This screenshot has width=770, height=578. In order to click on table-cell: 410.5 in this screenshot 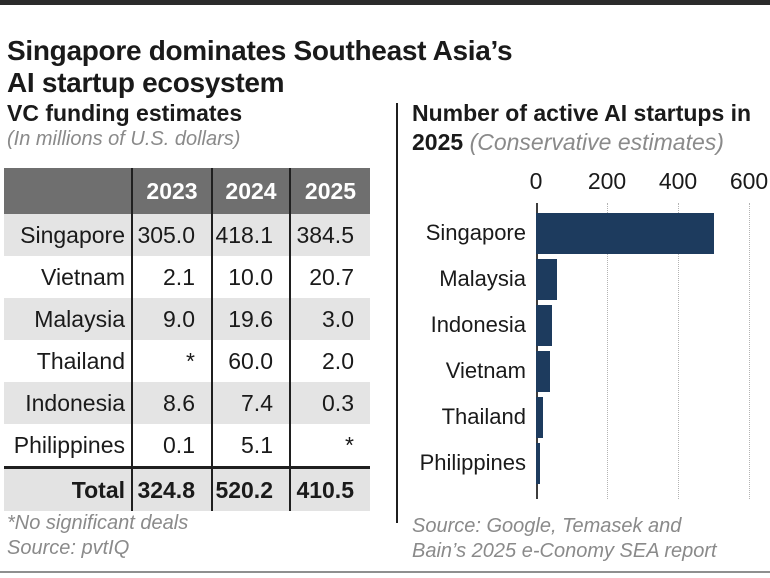, I will do `click(329, 488)`.